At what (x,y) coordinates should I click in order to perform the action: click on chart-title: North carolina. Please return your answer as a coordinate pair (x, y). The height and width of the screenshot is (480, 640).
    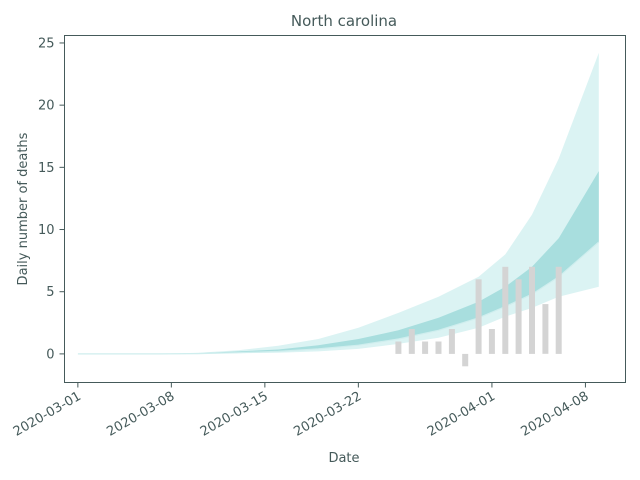
    Looking at the image, I should click on (344, 21).